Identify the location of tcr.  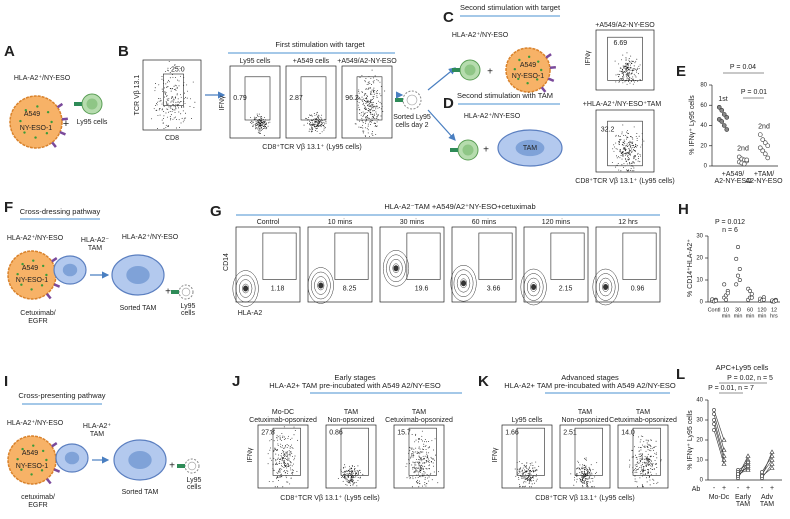
(399, 100).